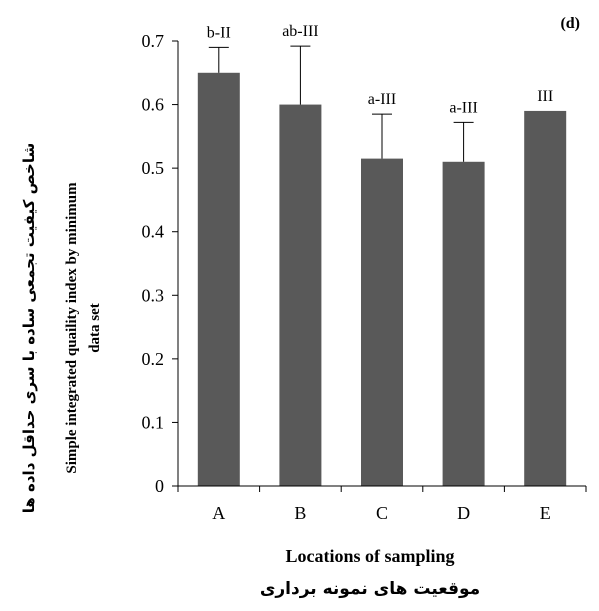  What do you see at coordinates (382, 513) in the screenshot?
I see `x-tick-label: C` at bounding box center [382, 513].